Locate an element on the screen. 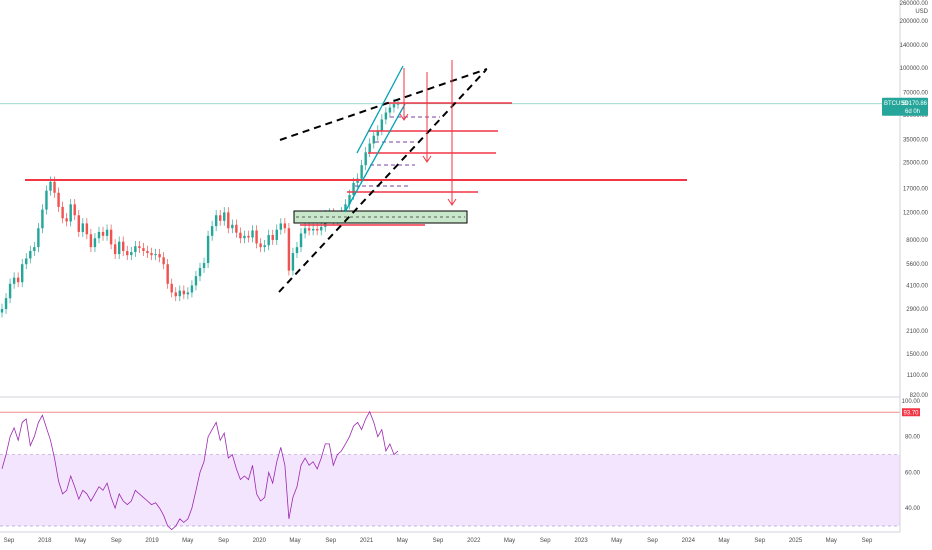 The image size is (932, 550). rsi-value-tag is located at coordinates (911, 412).